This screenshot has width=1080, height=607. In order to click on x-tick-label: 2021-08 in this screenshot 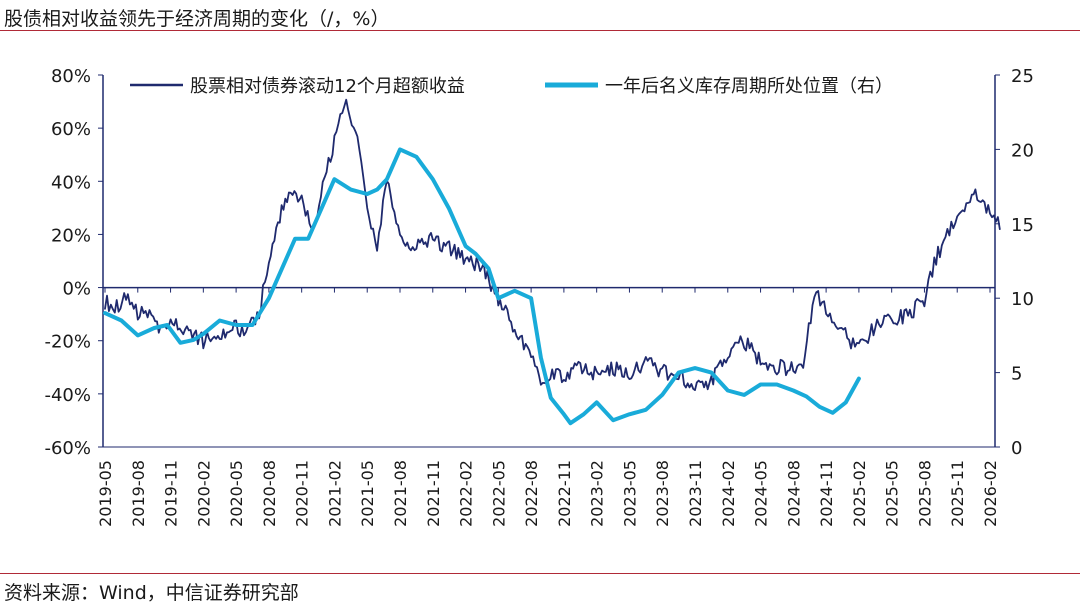, I will do `click(400, 493)`.